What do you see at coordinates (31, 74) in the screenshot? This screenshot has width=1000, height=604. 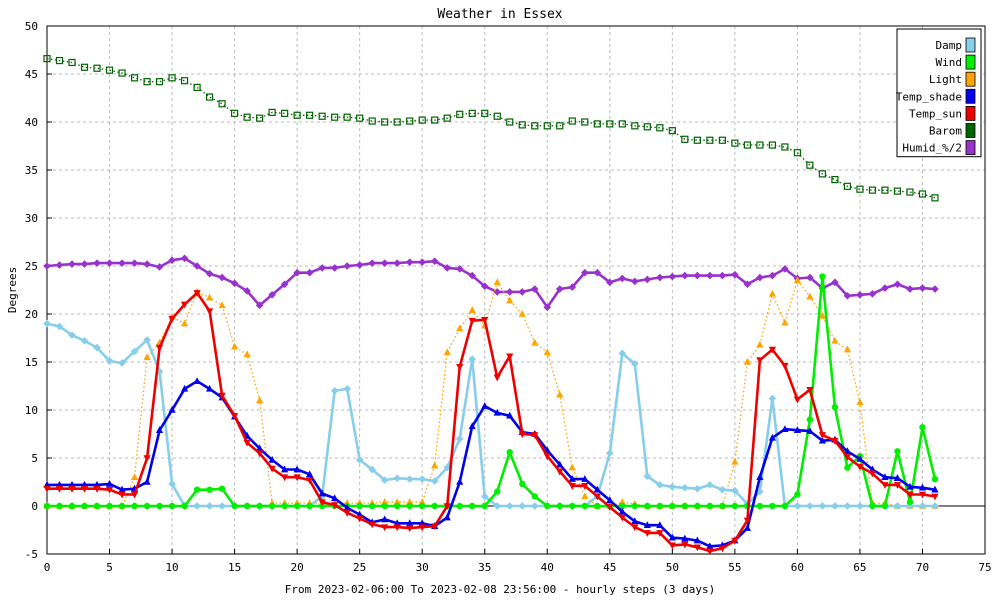 I see `y-tick-label: 45` at bounding box center [31, 74].